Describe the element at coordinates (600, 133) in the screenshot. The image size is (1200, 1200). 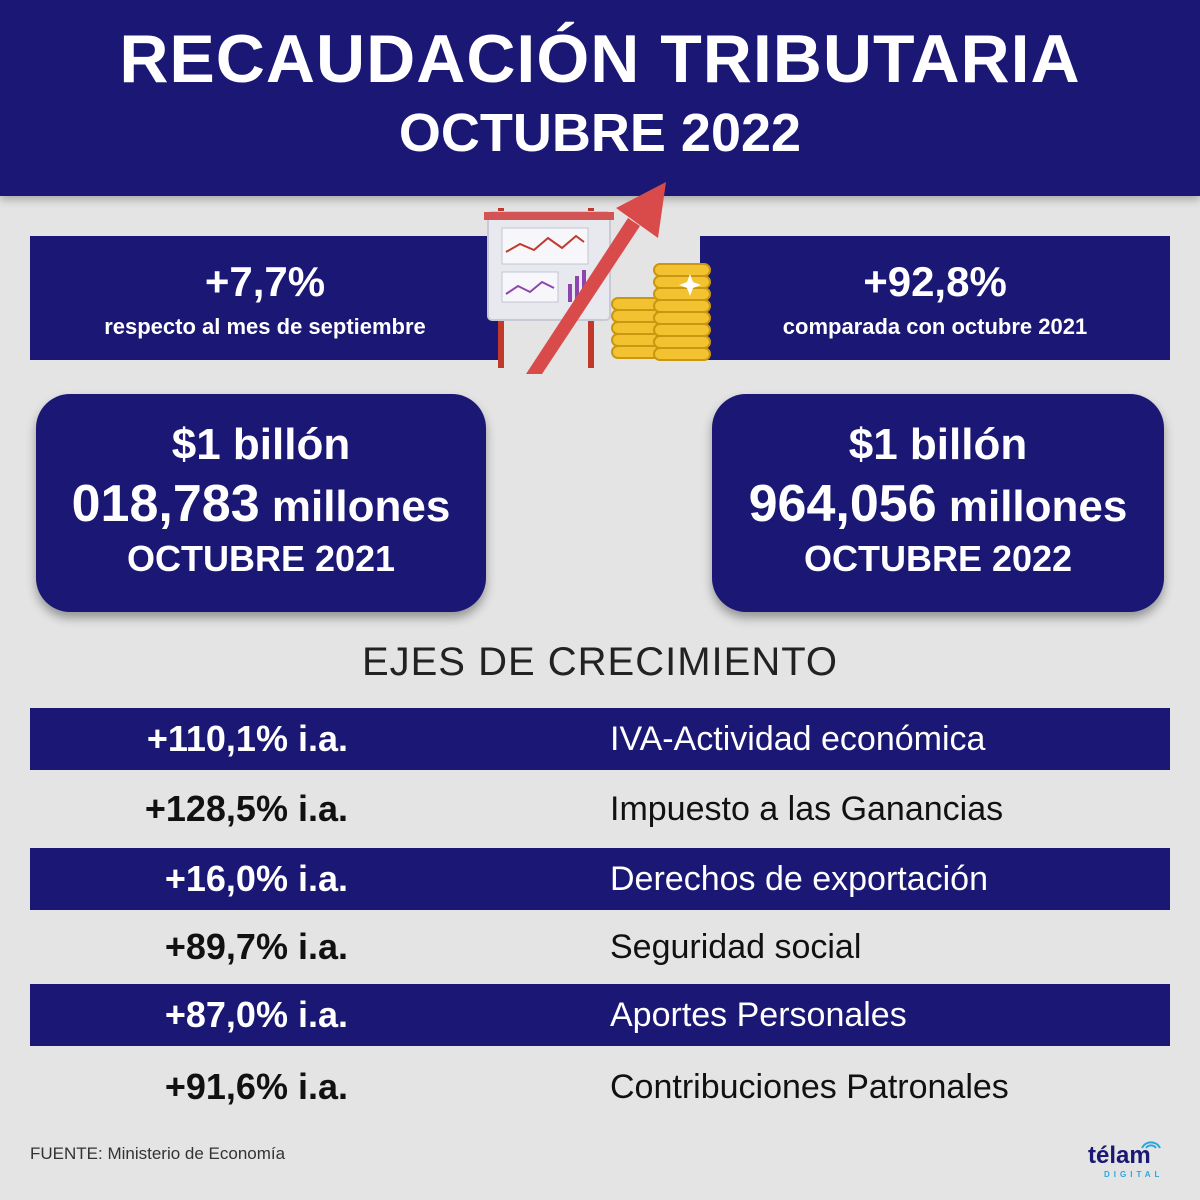
I see `page-subtitle: OCTUBRE 2022` at that location.